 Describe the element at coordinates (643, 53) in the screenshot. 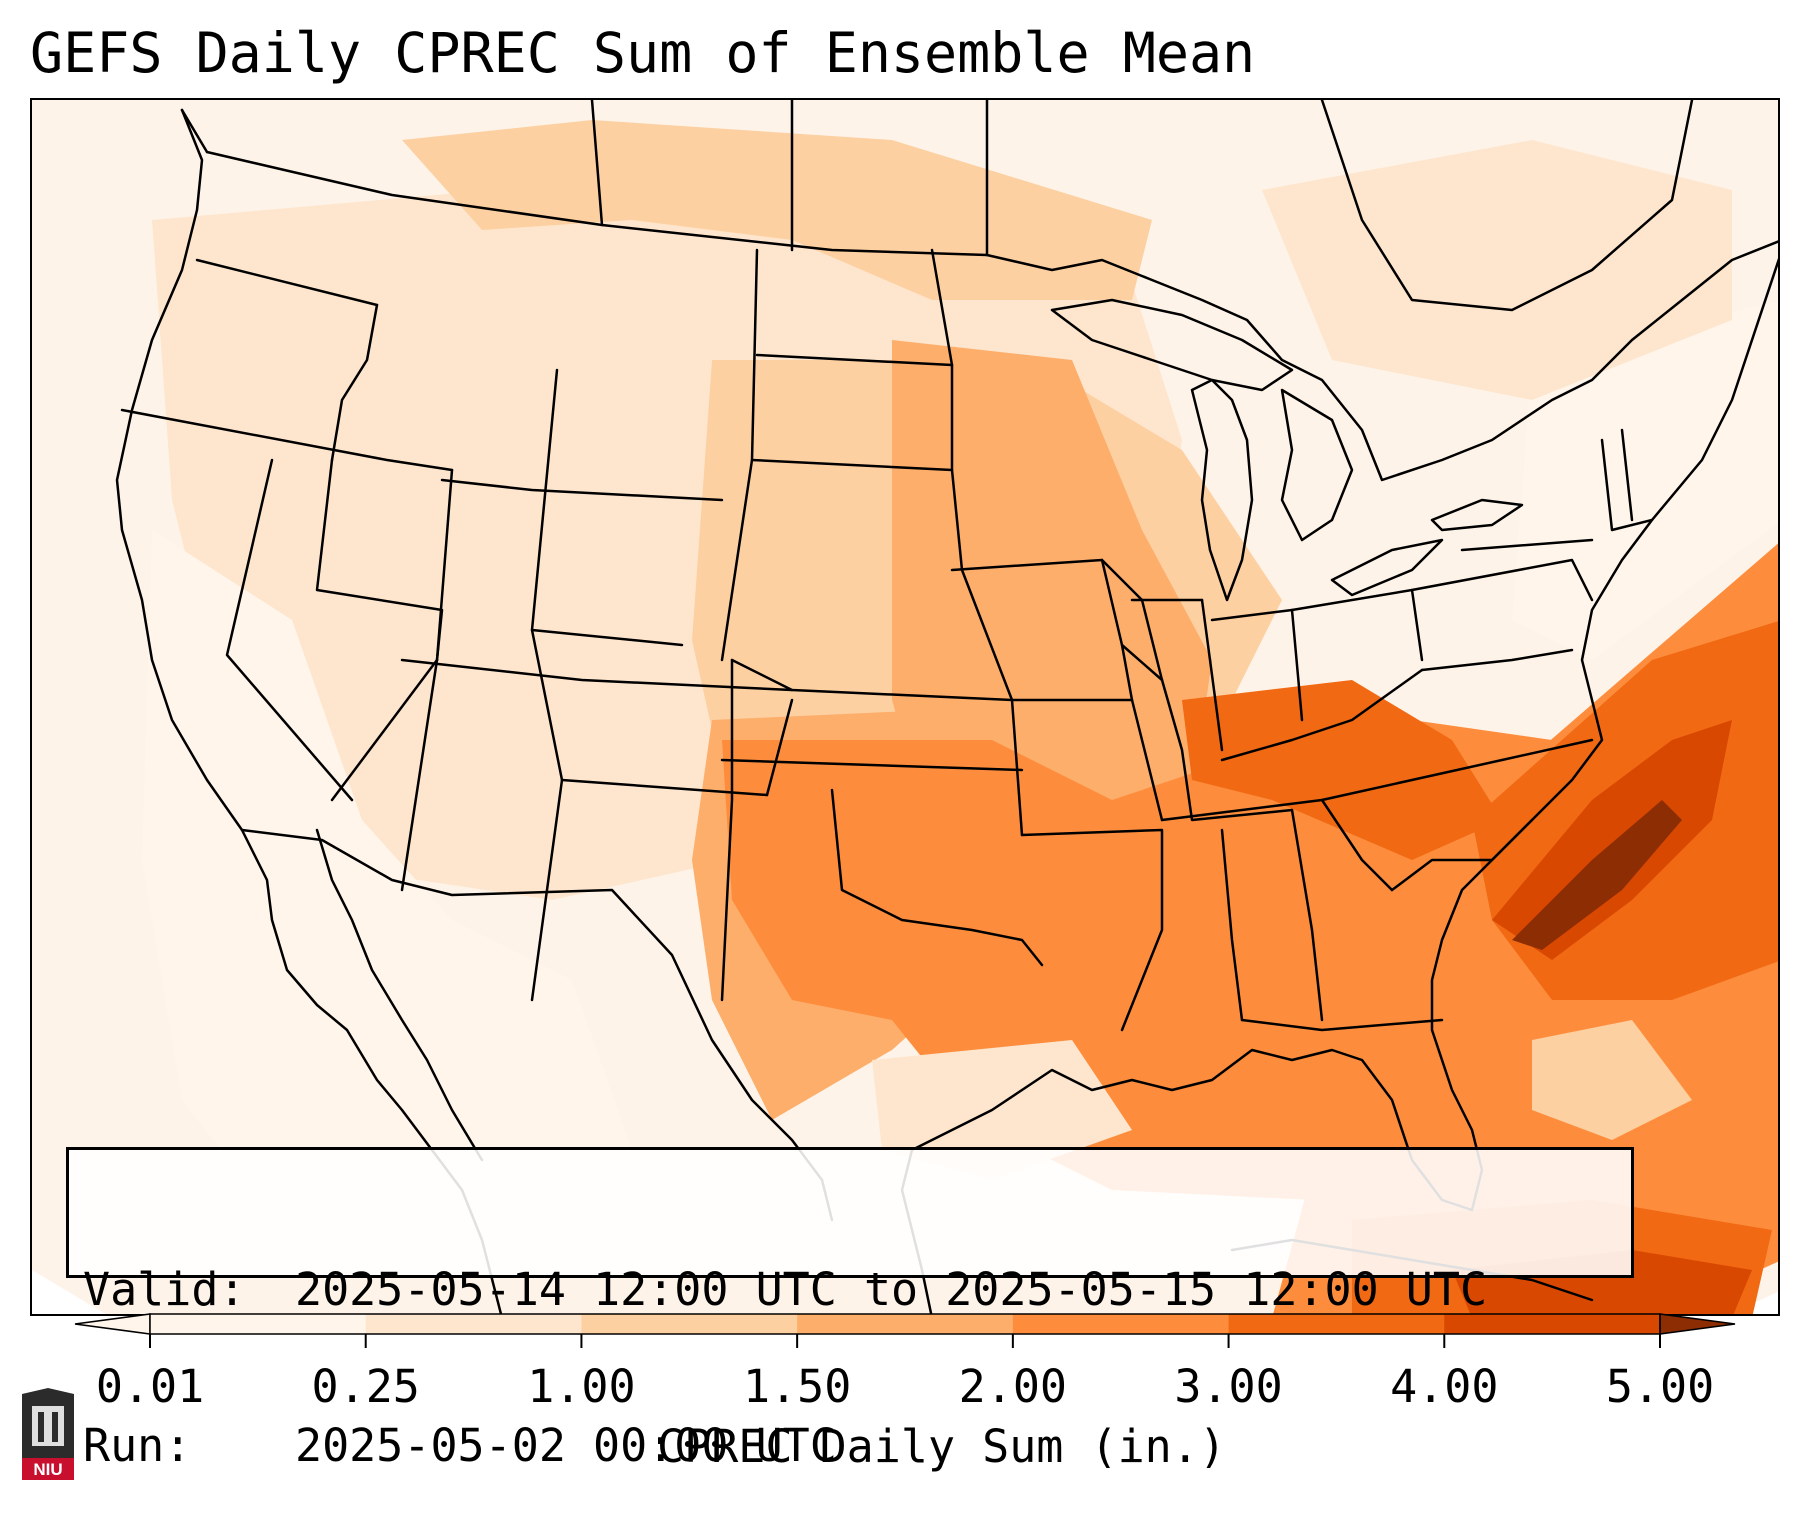

I see `map-title: GEFS Daily CPREC Sum of Ensemble Mean` at that location.